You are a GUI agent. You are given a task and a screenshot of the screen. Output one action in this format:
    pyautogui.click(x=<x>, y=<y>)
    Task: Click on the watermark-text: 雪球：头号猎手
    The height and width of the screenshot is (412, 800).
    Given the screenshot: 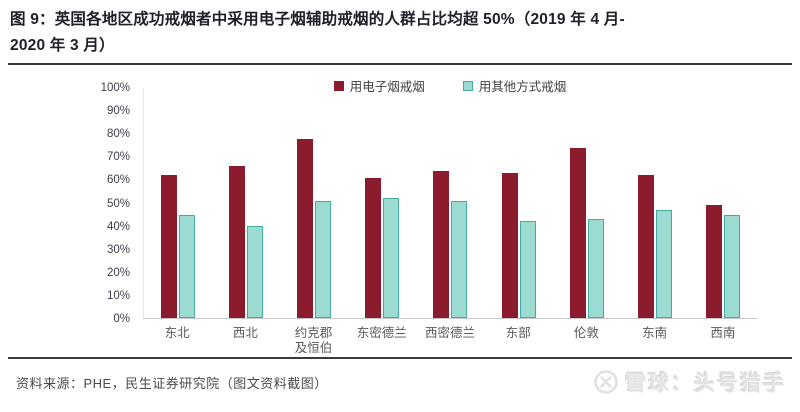 What is the action you would take?
    pyautogui.click(x=705, y=383)
    